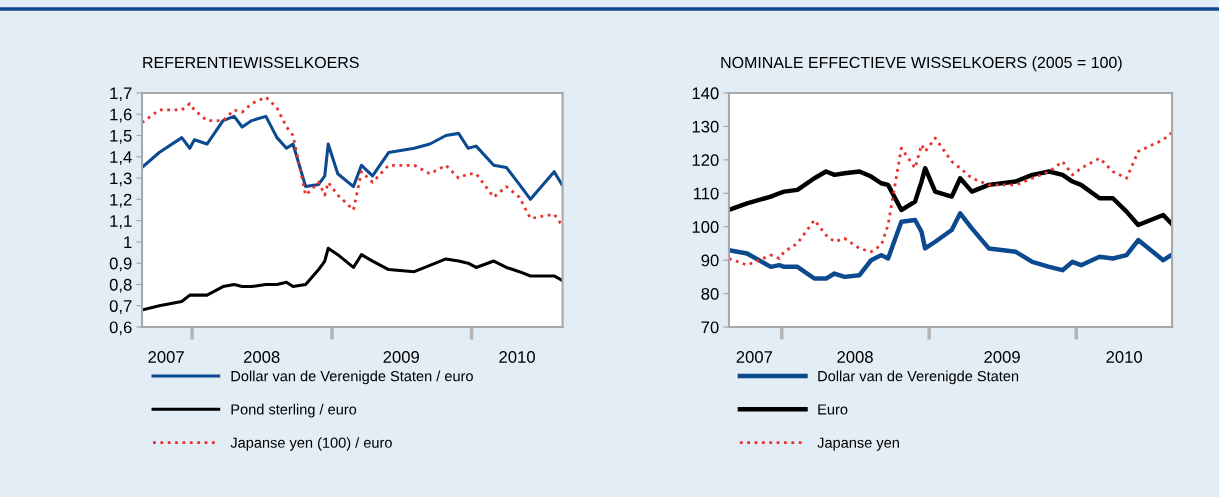  Describe the element at coordinates (121, 200) in the screenshot. I see `y-tick-label: 1,2` at that location.